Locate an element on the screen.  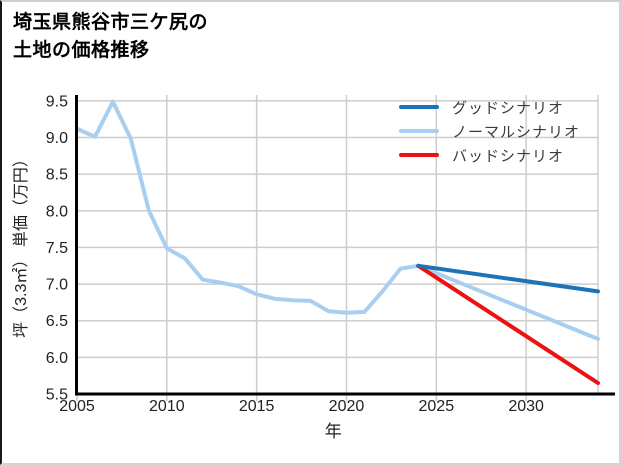
legend-label: ノーマルシナリオ is located at coordinates (516, 132).